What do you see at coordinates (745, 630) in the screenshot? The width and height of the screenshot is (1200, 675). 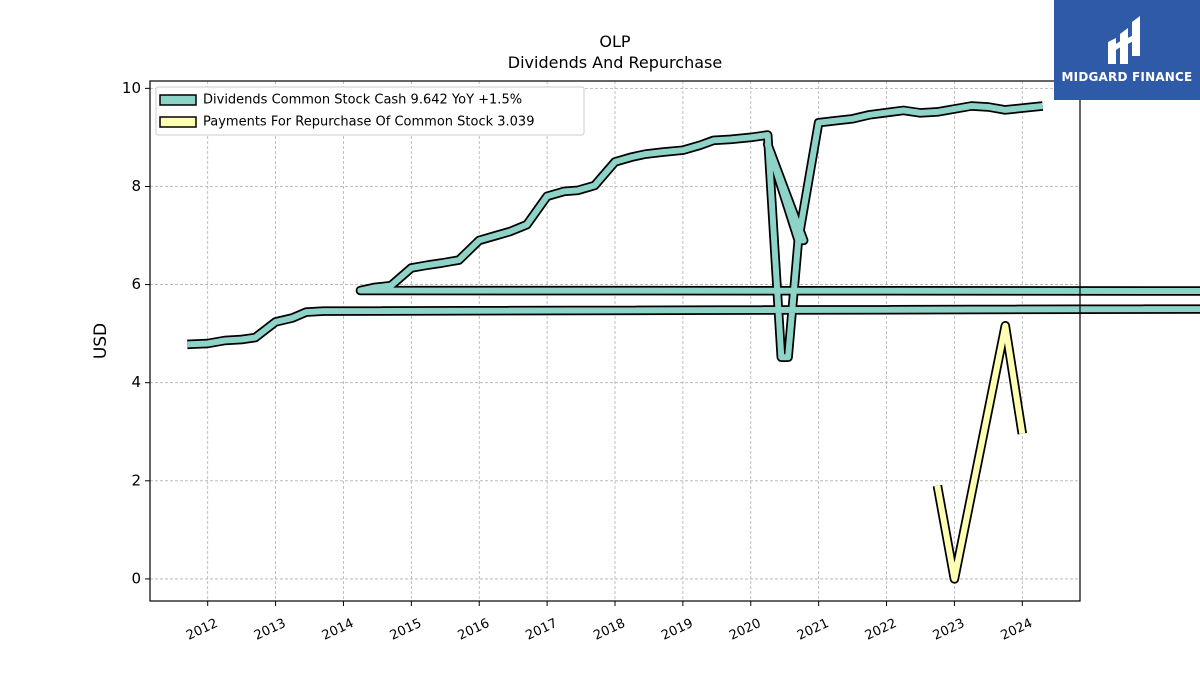 I see `x-tick-label: 2020` at bounding box center [745, 630].